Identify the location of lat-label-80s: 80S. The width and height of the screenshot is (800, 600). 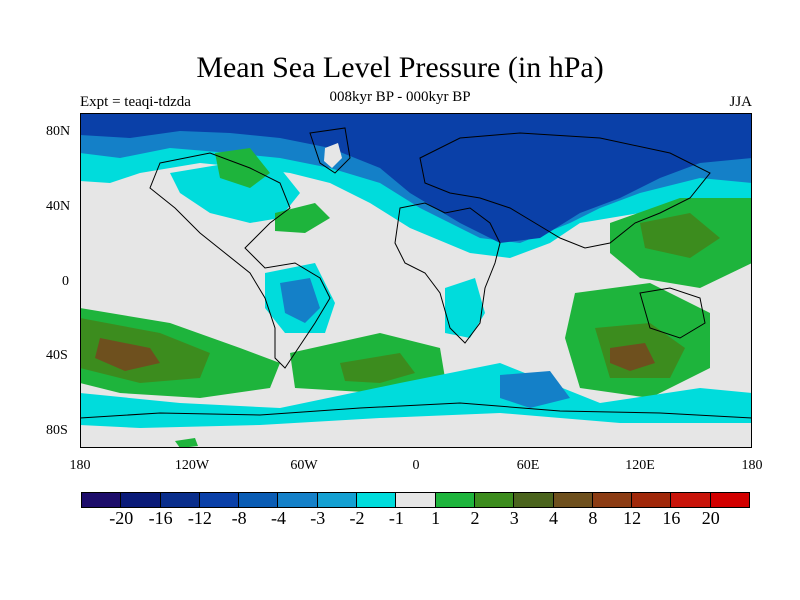
(57, 430).